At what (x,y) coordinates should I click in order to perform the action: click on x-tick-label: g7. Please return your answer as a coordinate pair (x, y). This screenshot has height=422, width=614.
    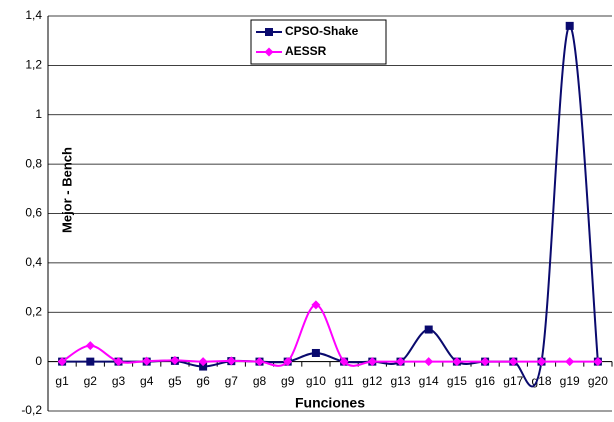
    Looking at the image, I should click on (232, 381).